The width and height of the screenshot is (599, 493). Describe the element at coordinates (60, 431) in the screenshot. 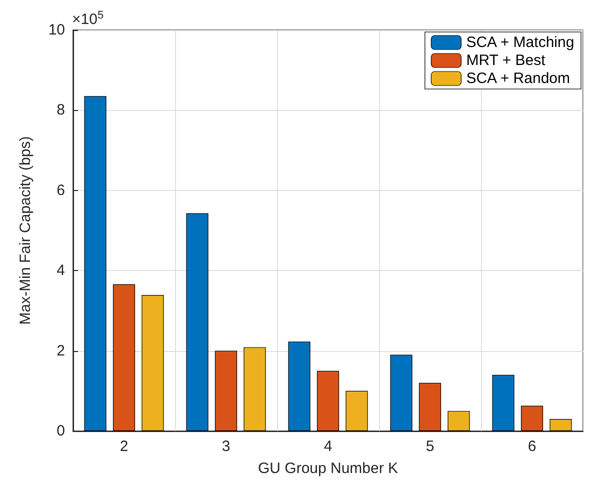

I see `y-tick-label: 0` at that location.